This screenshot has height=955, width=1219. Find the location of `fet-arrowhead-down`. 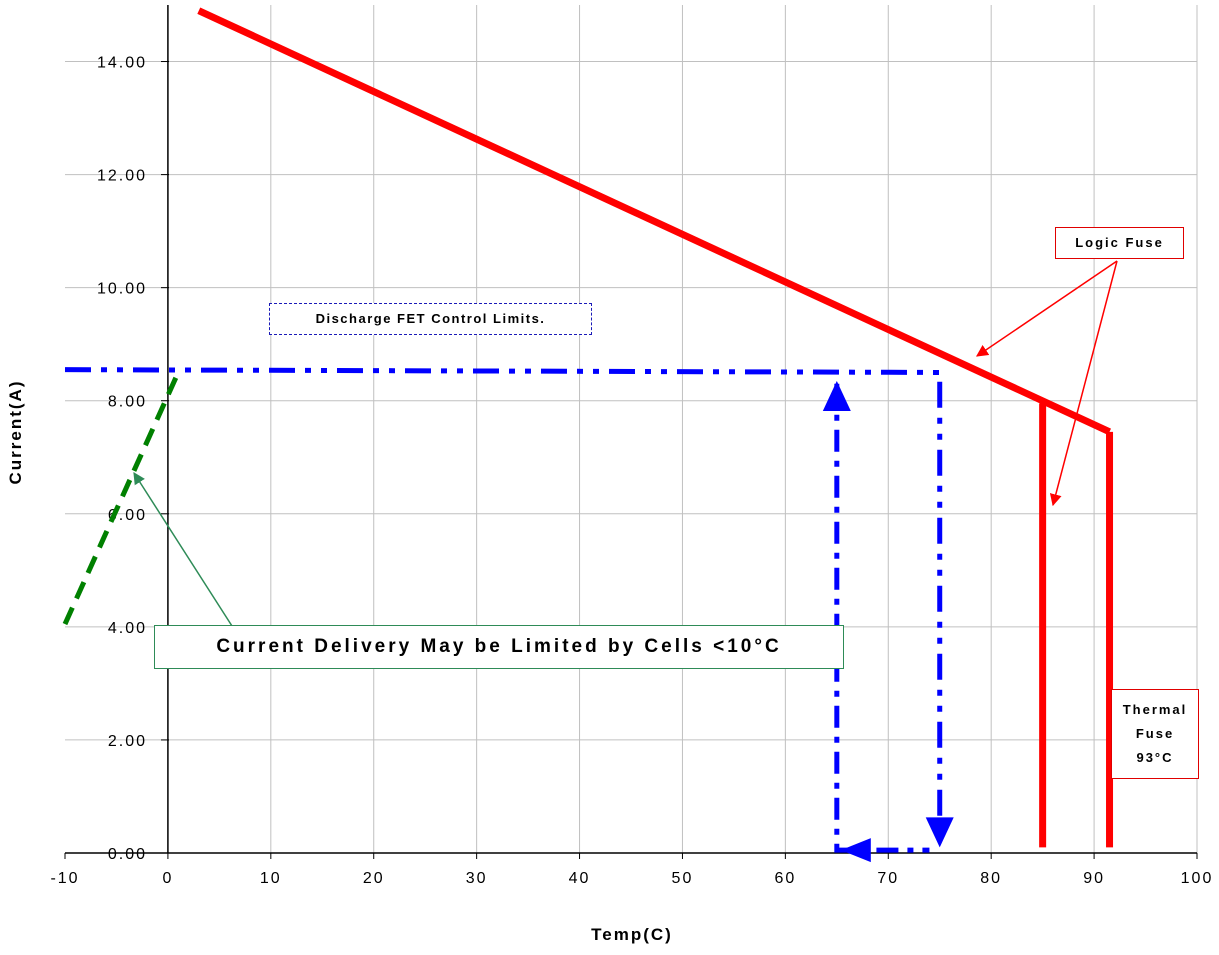

fet-arrowhead-down is located at coordinates (939, 832).